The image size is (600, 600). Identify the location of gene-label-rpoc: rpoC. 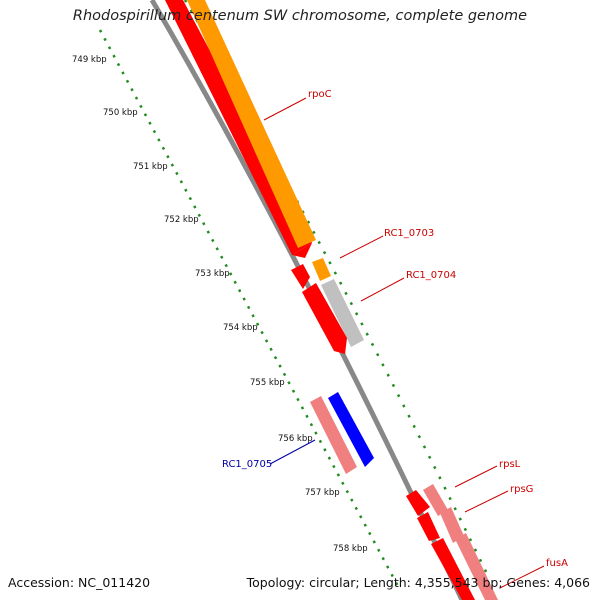
(320, 94).